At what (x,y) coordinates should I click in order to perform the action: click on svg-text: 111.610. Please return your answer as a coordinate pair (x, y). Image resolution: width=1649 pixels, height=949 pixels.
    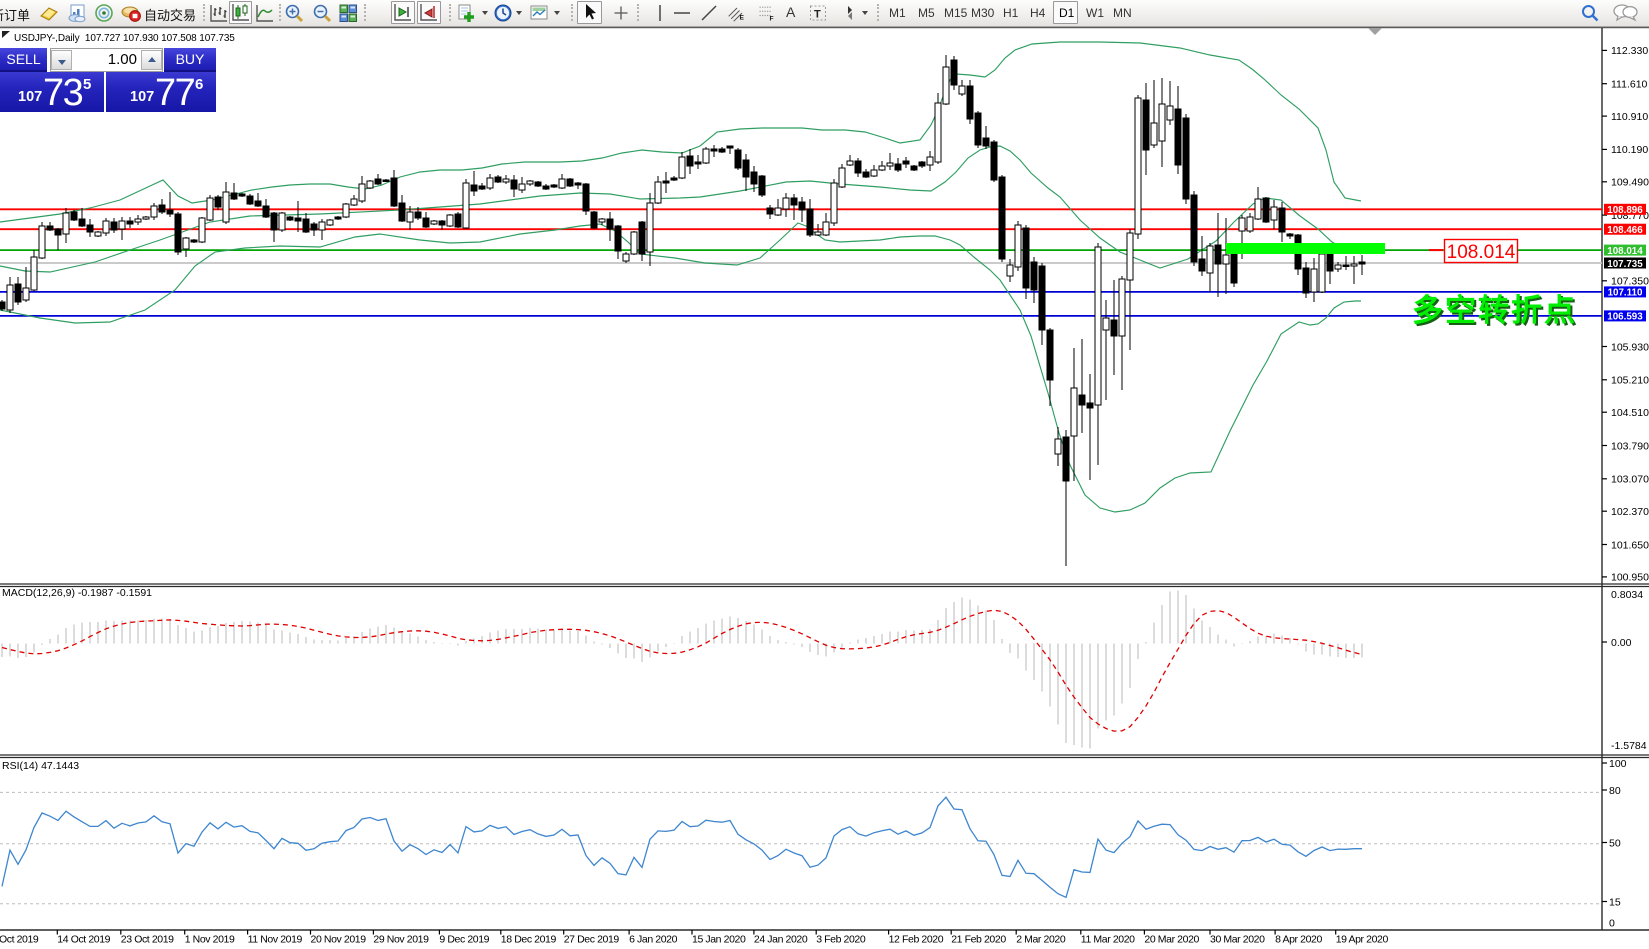
    Looking at the image, I should click on (1629, 85).